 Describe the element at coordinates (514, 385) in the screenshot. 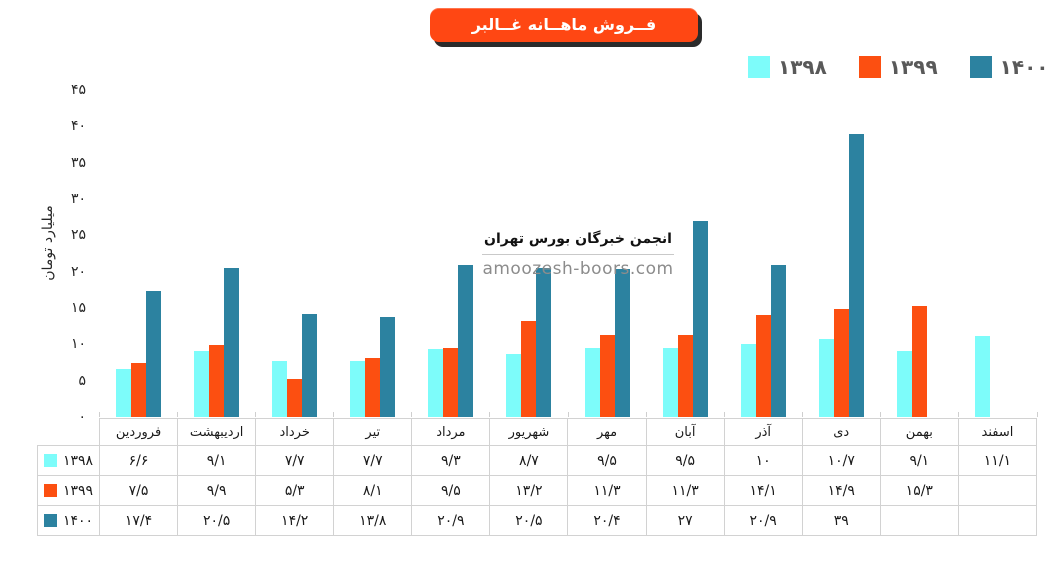

I see `bar-۱۳۹۸-6` at that location.